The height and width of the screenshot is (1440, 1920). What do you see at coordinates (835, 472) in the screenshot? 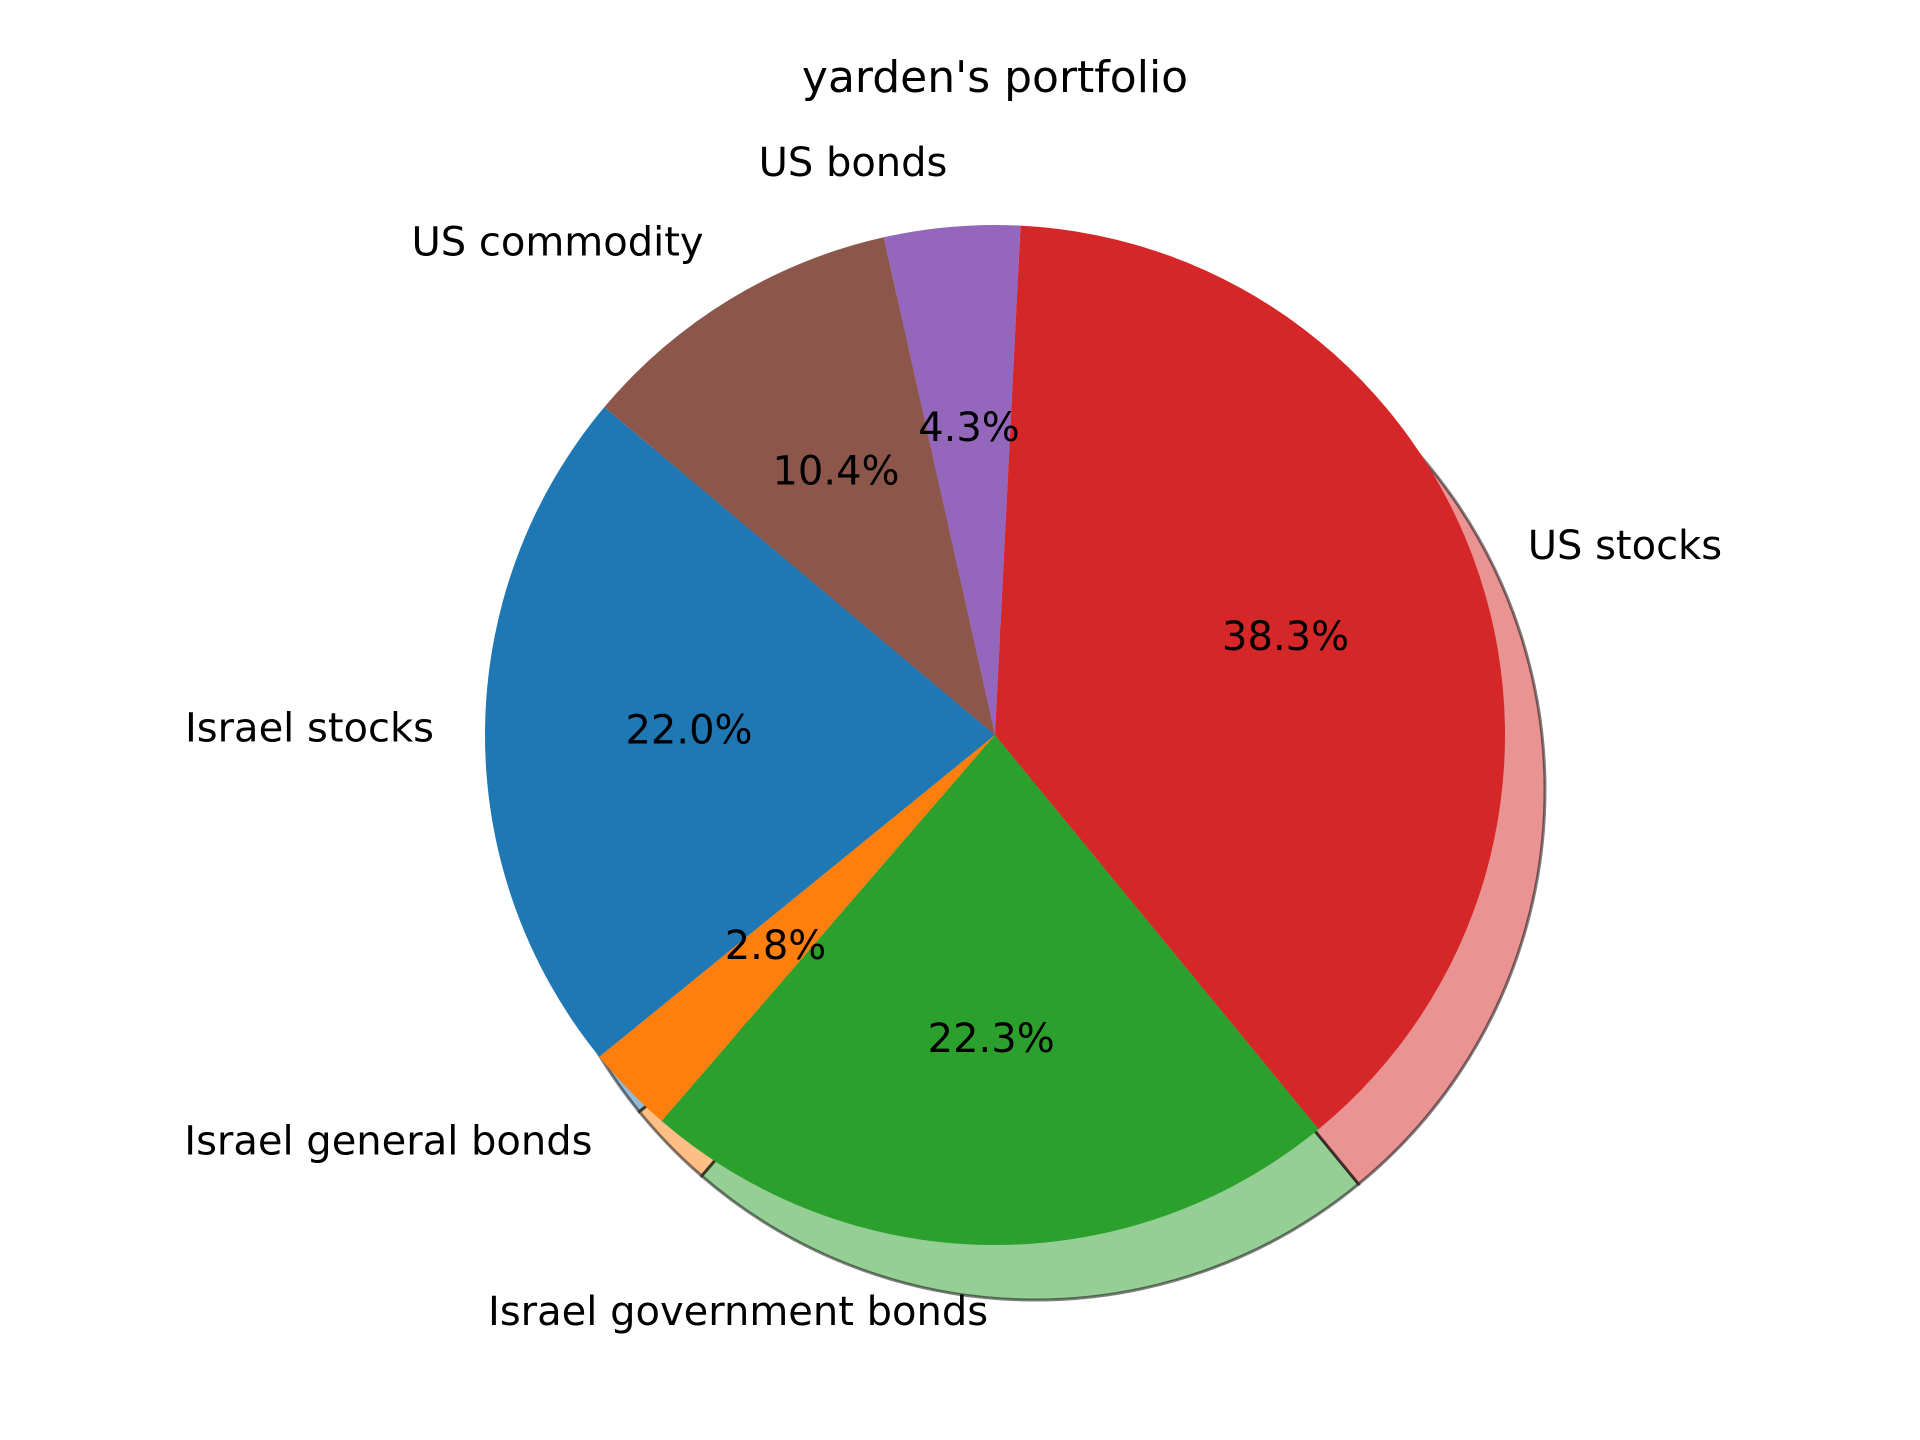
I see `pct-label-us-commodity: 10.4%` at bounding box center [835, 472].